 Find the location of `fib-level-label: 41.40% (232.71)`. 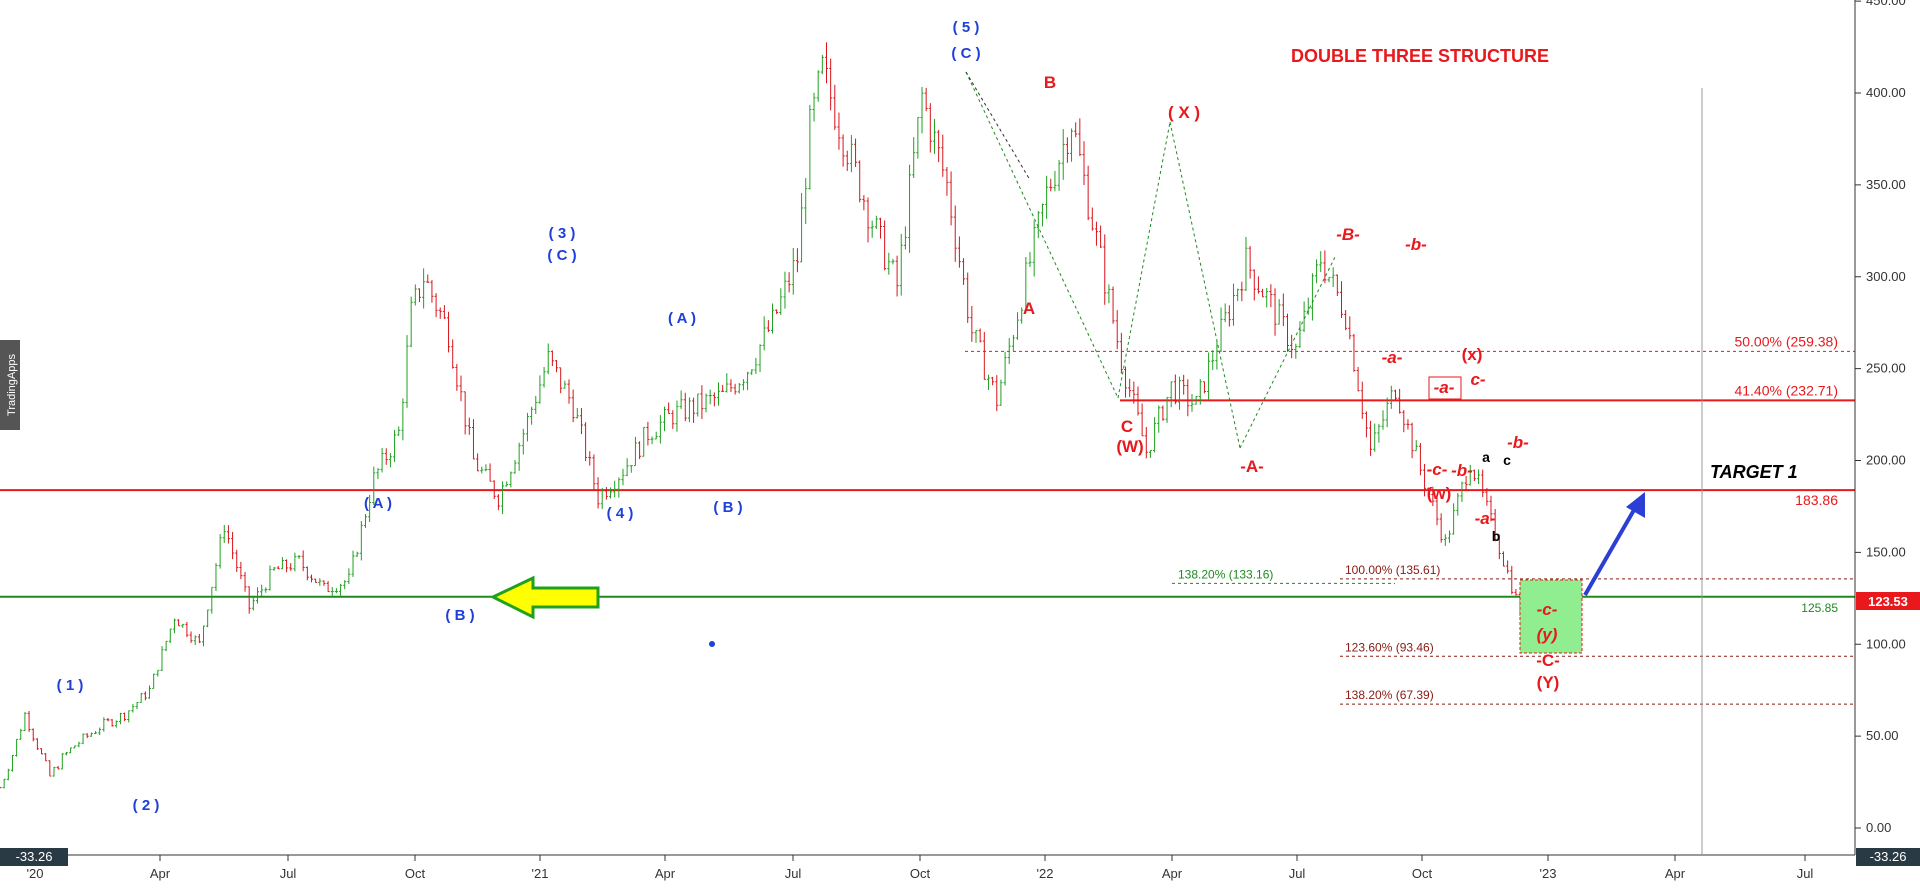

fib-level-label: 41.40% (232.71) is located at coordinates (1786, 390).